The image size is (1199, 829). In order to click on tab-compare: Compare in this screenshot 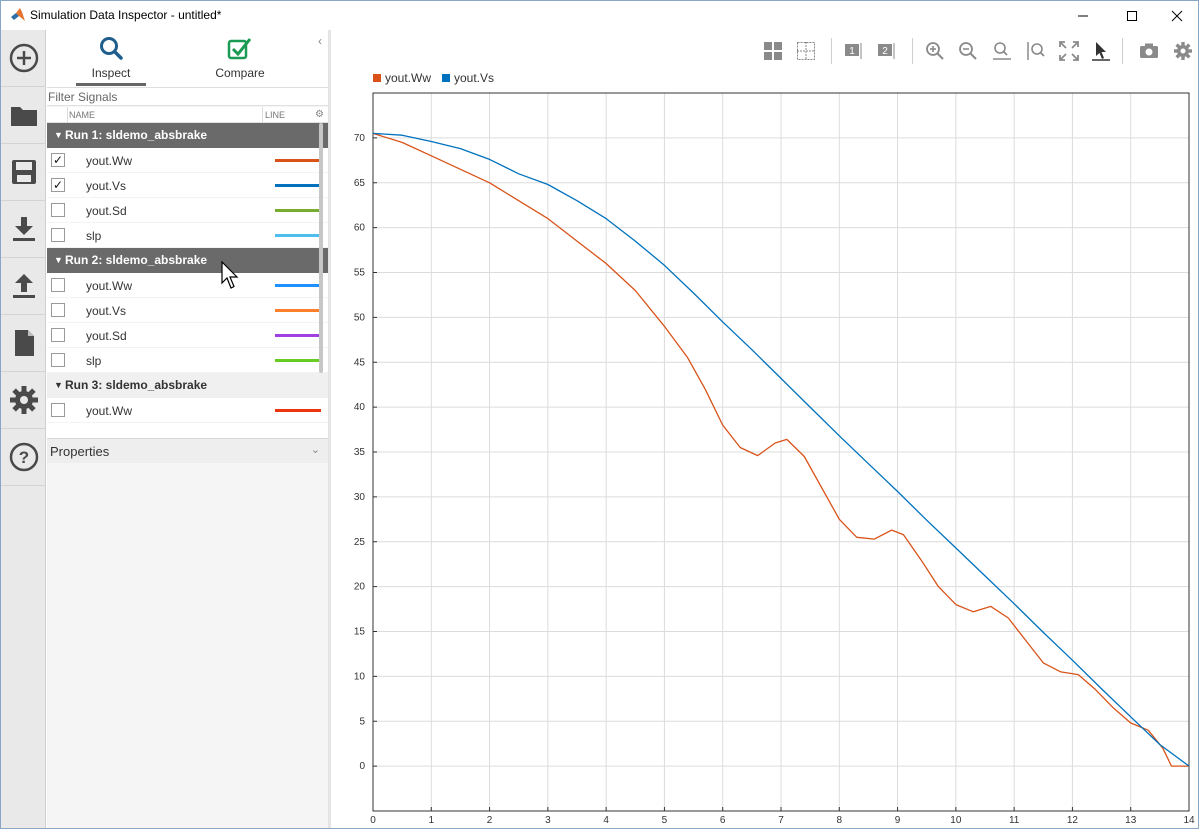, I will do `click(240, 60)`.